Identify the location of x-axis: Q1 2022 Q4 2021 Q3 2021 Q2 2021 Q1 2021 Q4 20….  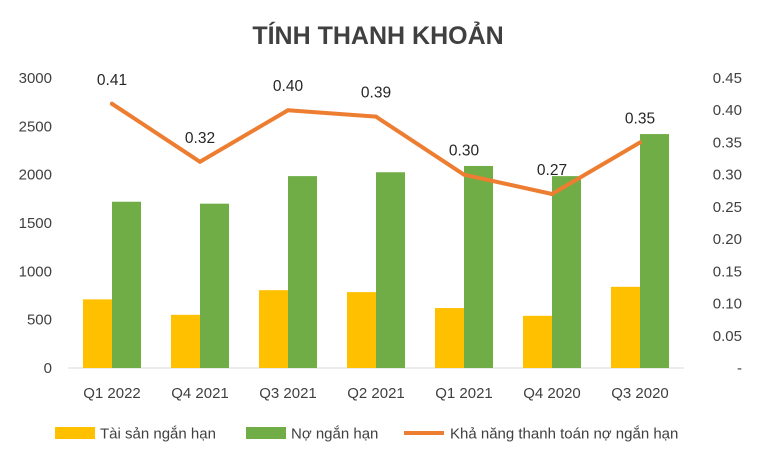
(376, 393).